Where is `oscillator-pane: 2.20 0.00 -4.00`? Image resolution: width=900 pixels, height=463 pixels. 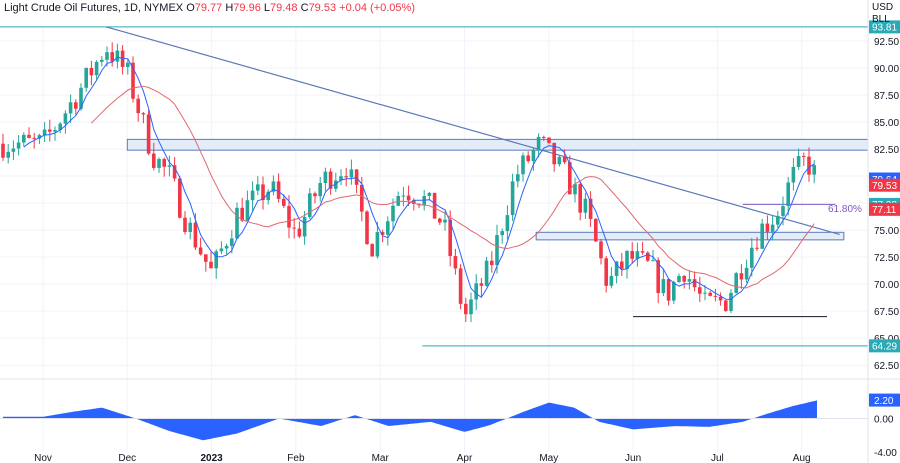
oscillator-pane: 2.20 0.00 -4.00 is located at coordinates (450, 426).